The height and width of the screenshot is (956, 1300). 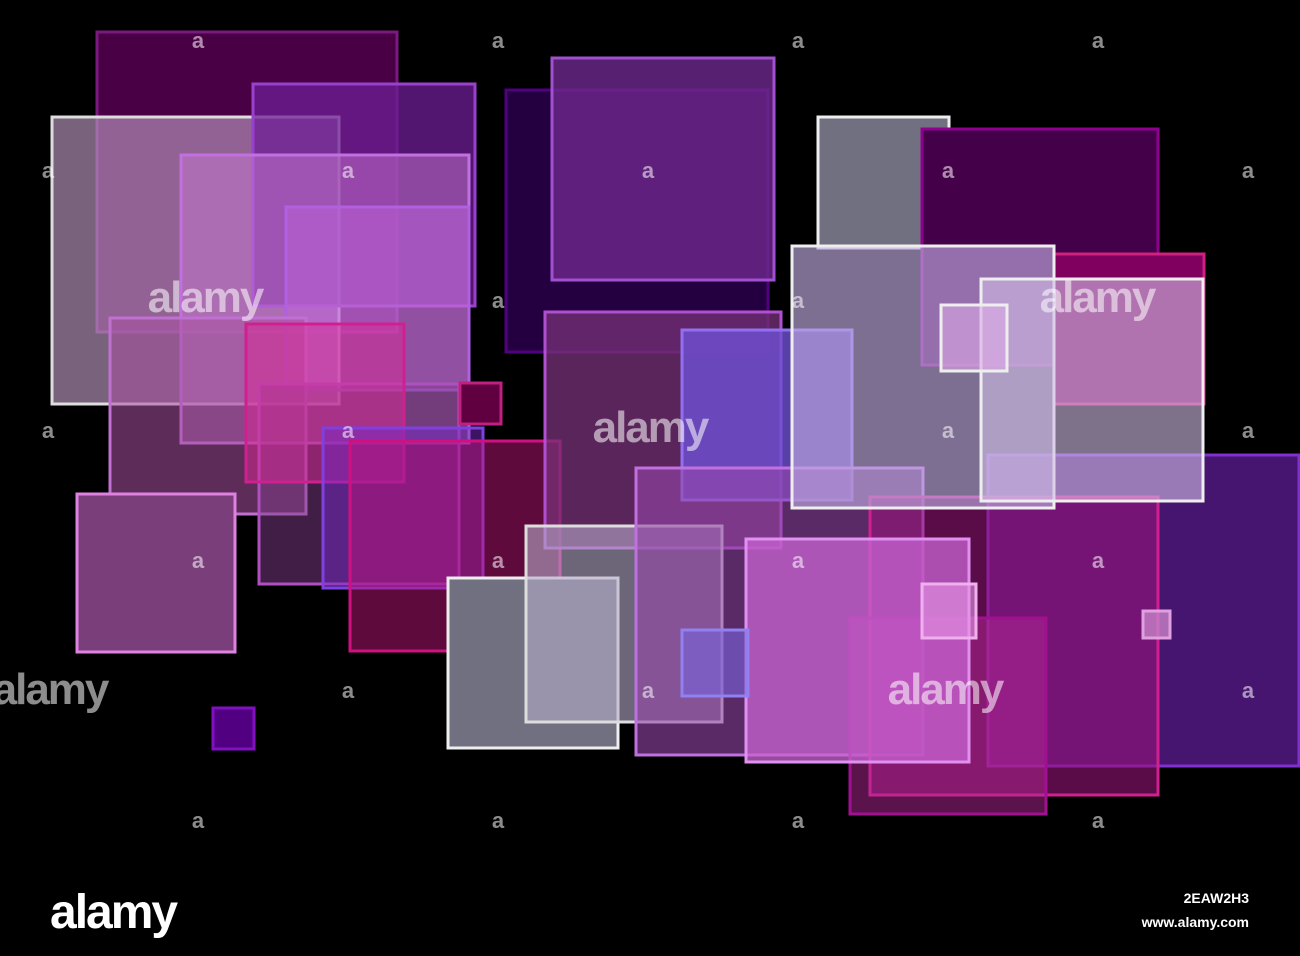 What do you see at coordinates (1217, 898) in the screenshot?
I see `image-id: 2EAW2H3` at bounding box center [1217, 898].